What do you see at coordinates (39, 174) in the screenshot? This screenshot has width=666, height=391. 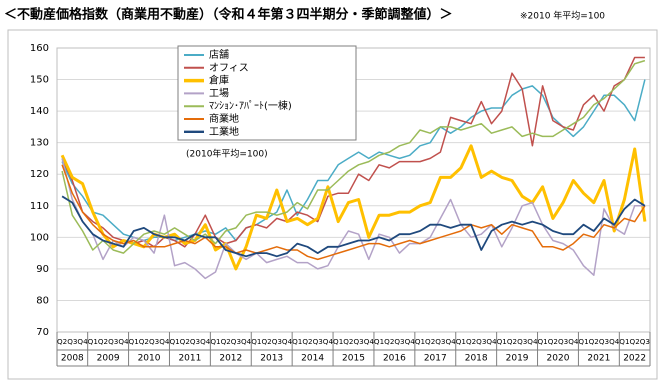 I see `y-tick-label: 120` at bounding box center [39, 174].